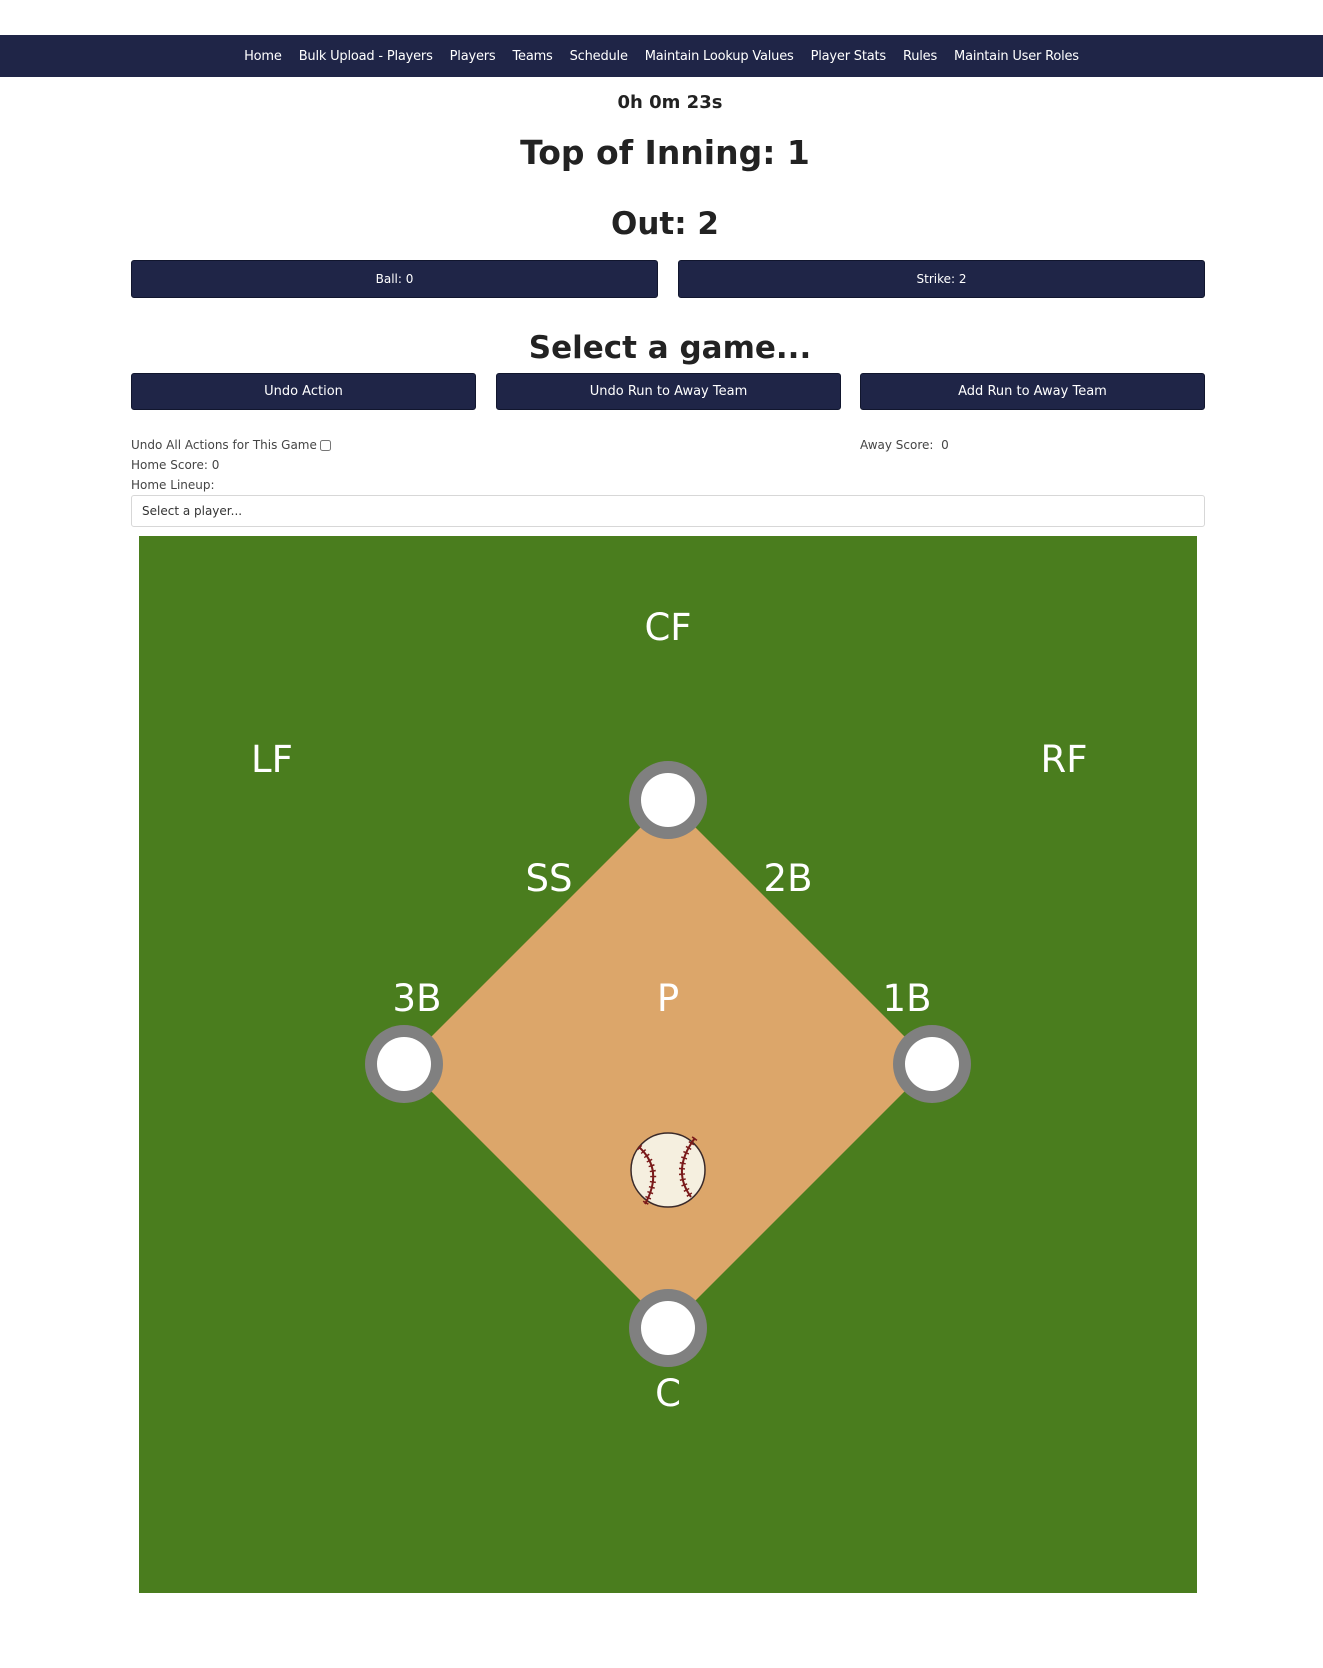 The height and width of the screenshot is (1668, 1323). What do you see at coordinates (907, 998) in the screenshot?
I see `position-1b: 1B` at bounding box center [907, 998].